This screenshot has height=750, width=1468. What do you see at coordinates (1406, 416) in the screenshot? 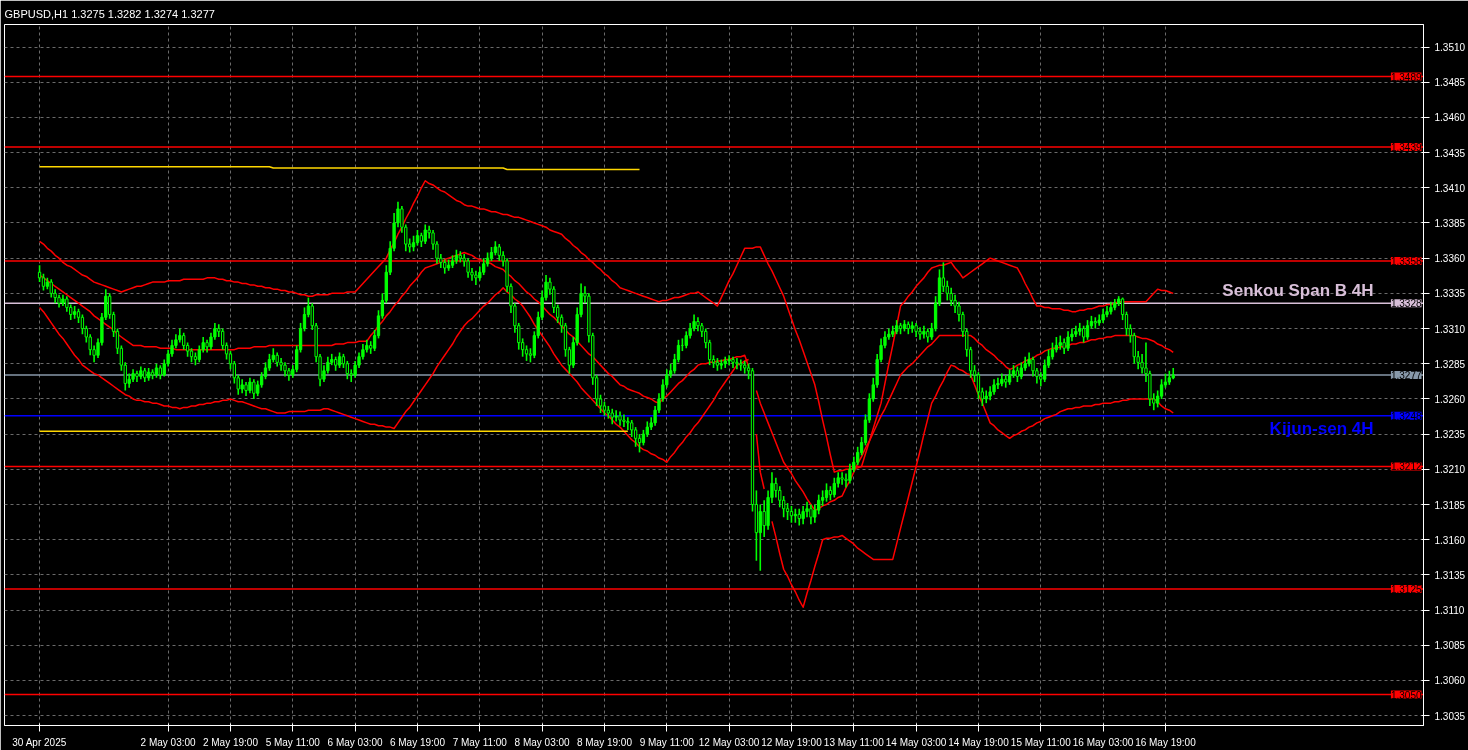
I see `ref-line-label: 1.3248` at bounding box center [1406, 416].